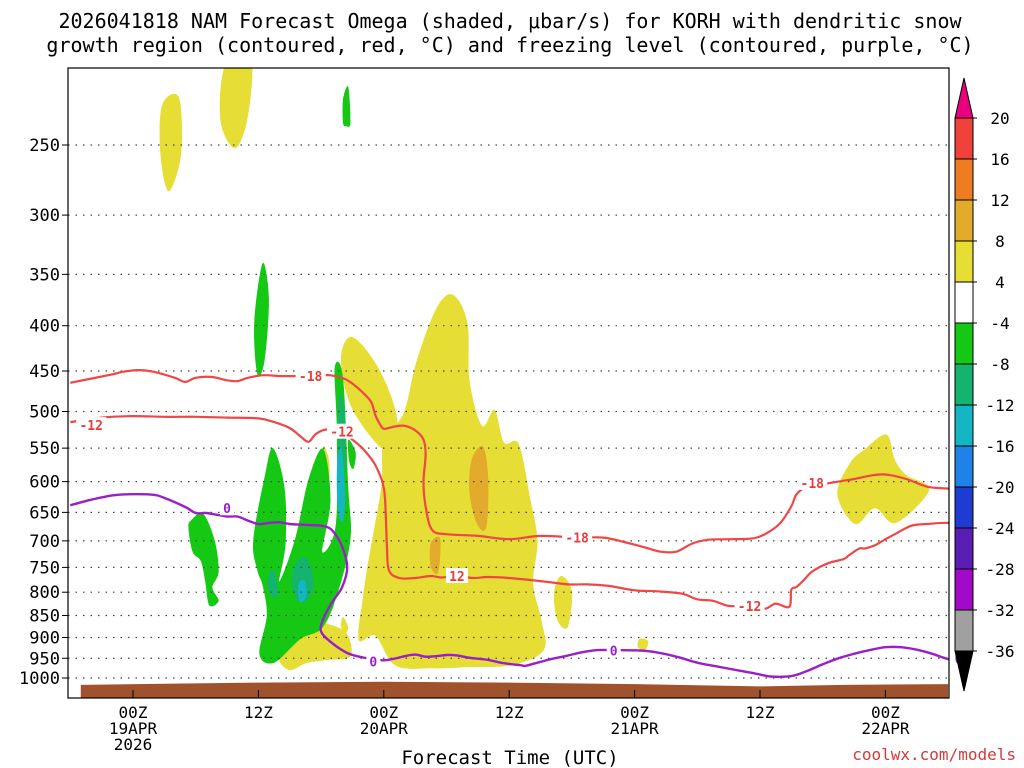  I want to click on y-tick-label: 250, so click(44, 146).